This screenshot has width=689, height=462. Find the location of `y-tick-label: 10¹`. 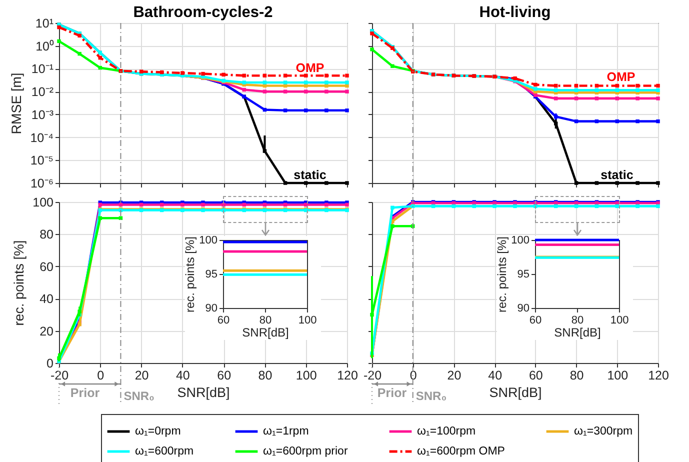

y-tick-label: 10¹ is located at coordinates (44, 23).